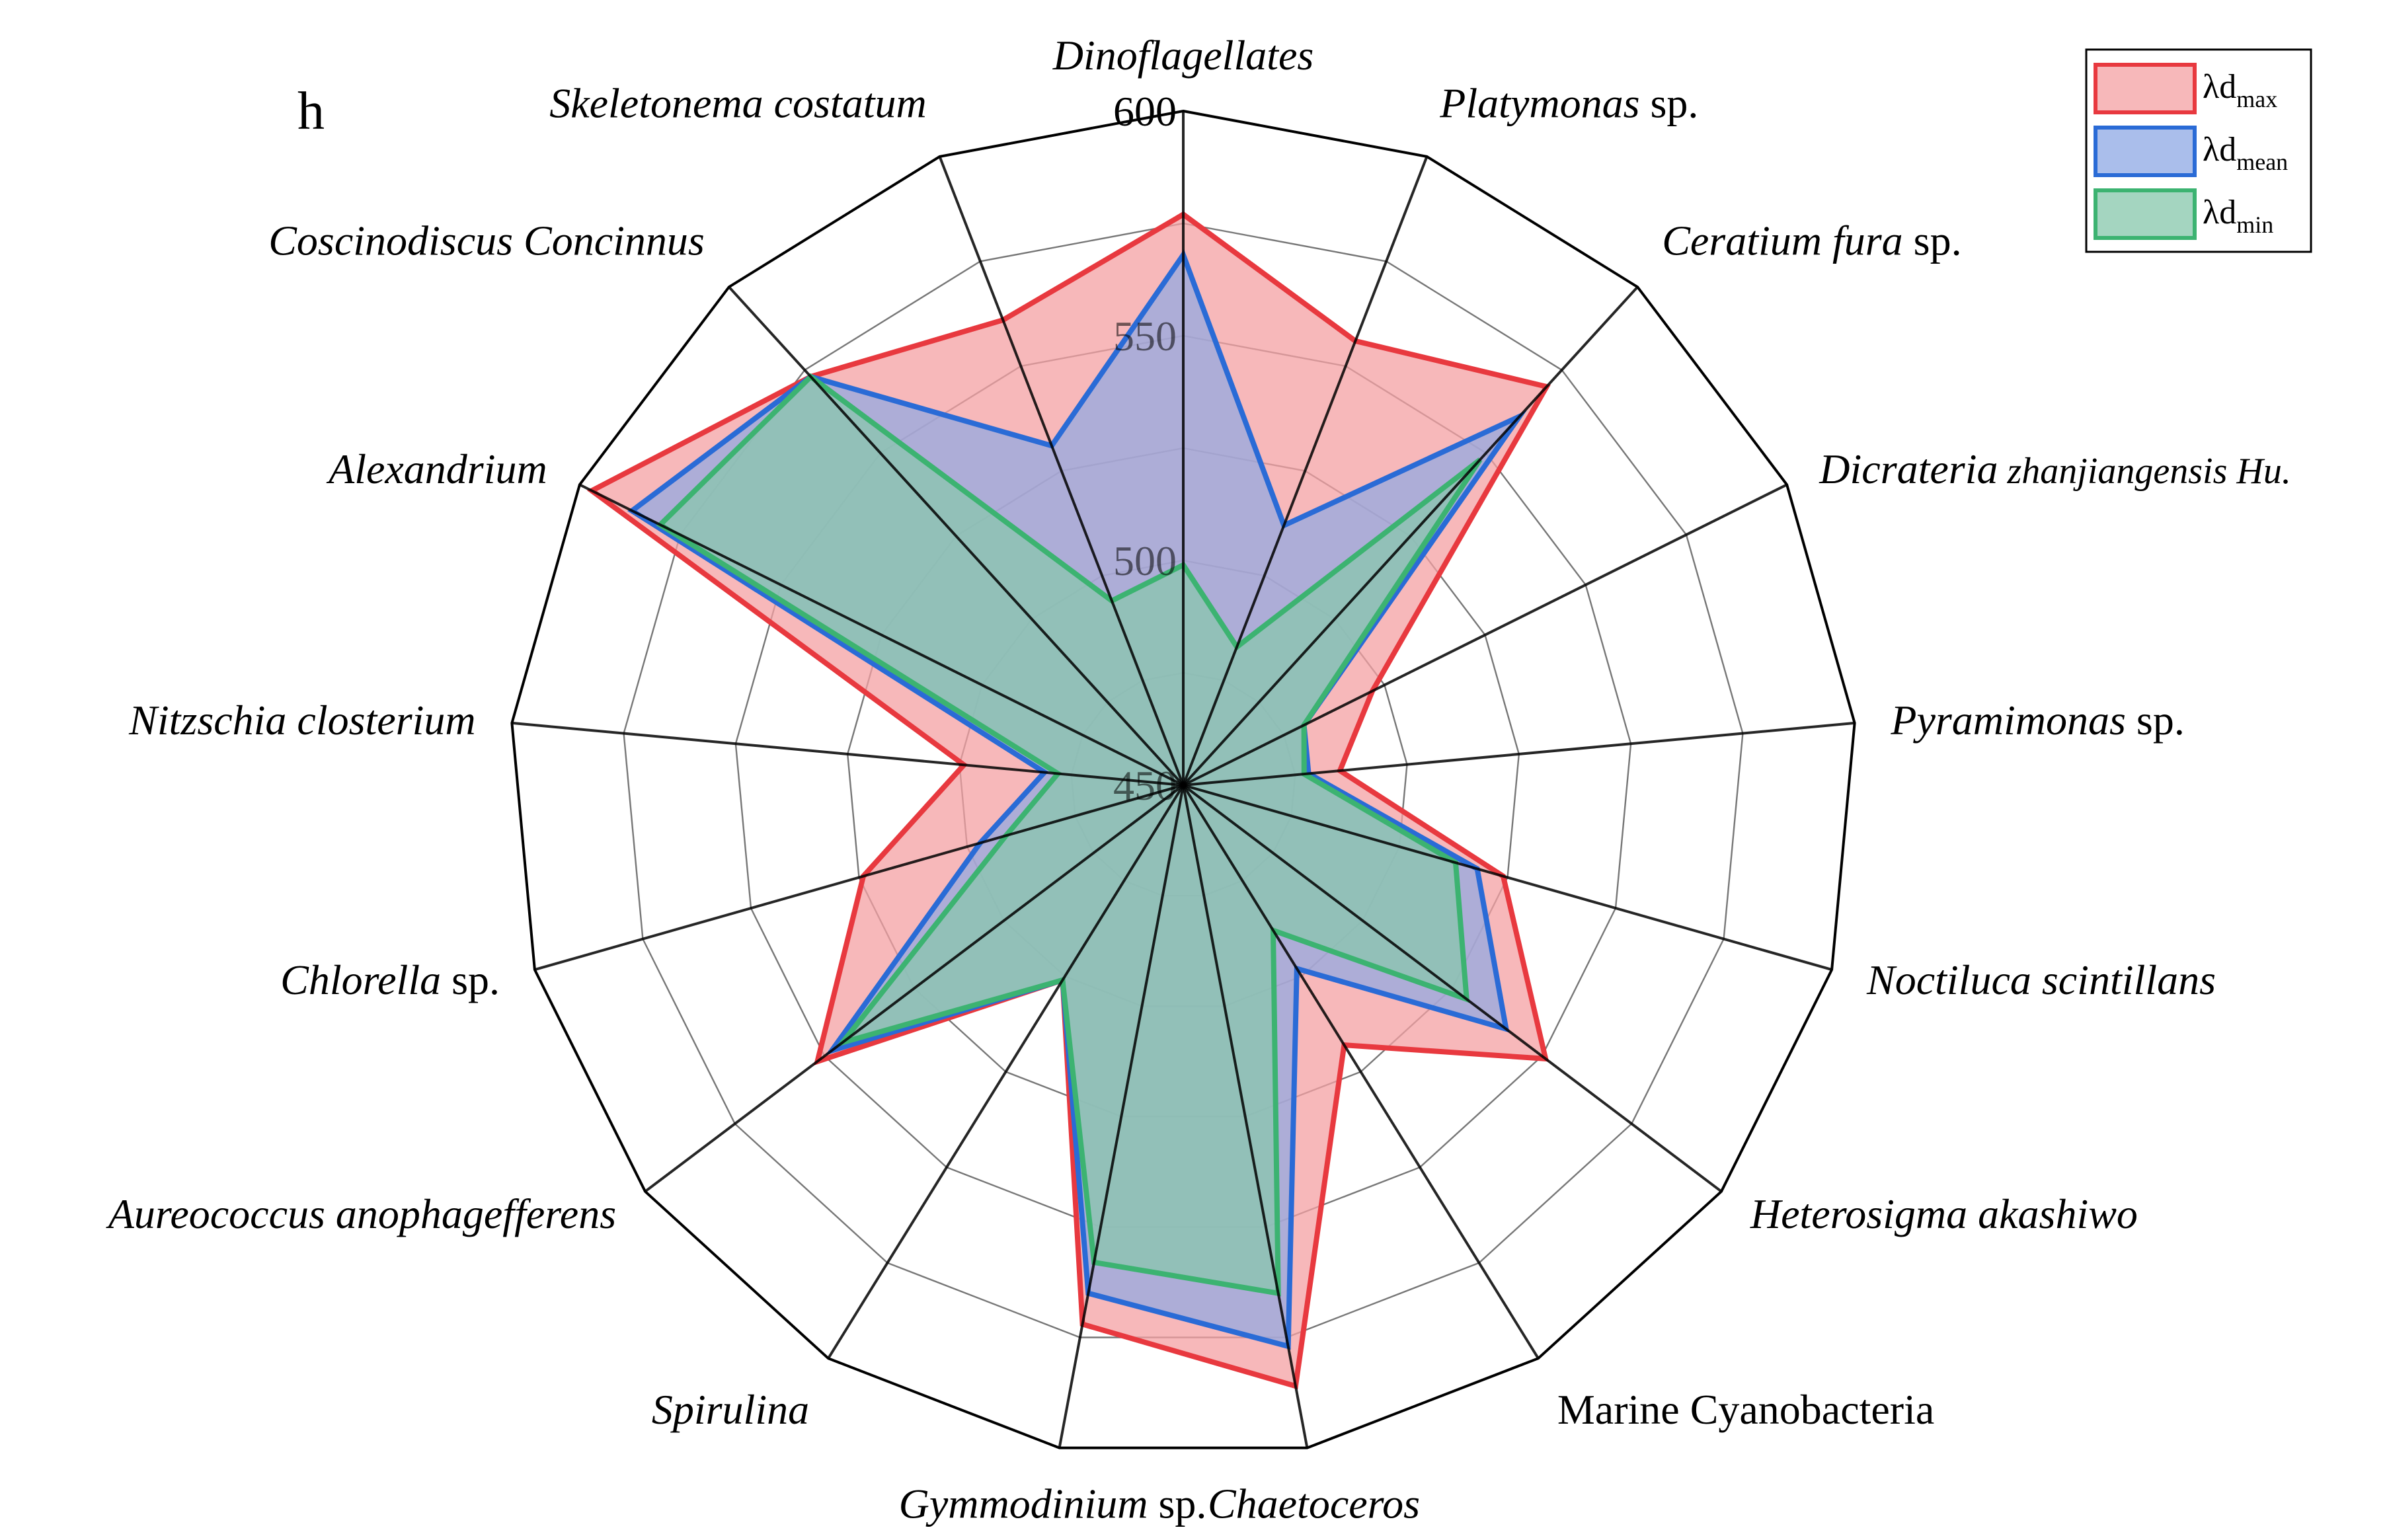  I want to click on legend-label-mean: λdmean, so click(2245, 153).